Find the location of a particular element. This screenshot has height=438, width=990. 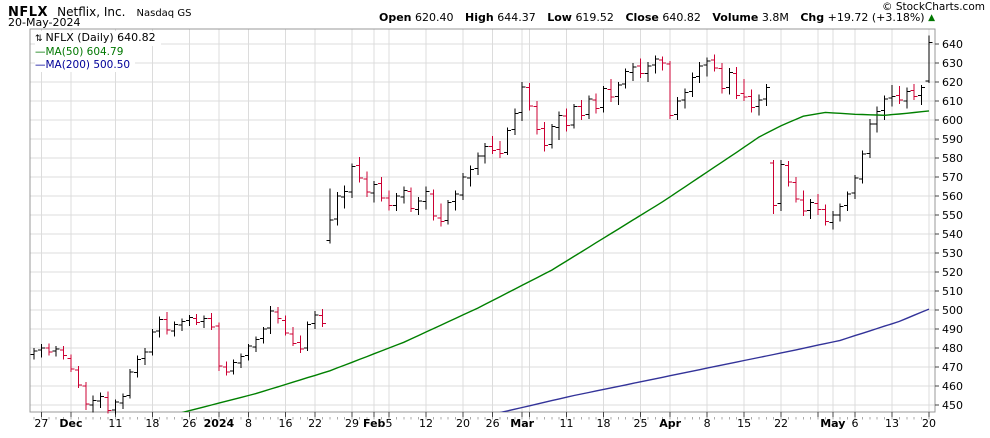

y-axis-label: 620 is located at coordinates (952, 82).